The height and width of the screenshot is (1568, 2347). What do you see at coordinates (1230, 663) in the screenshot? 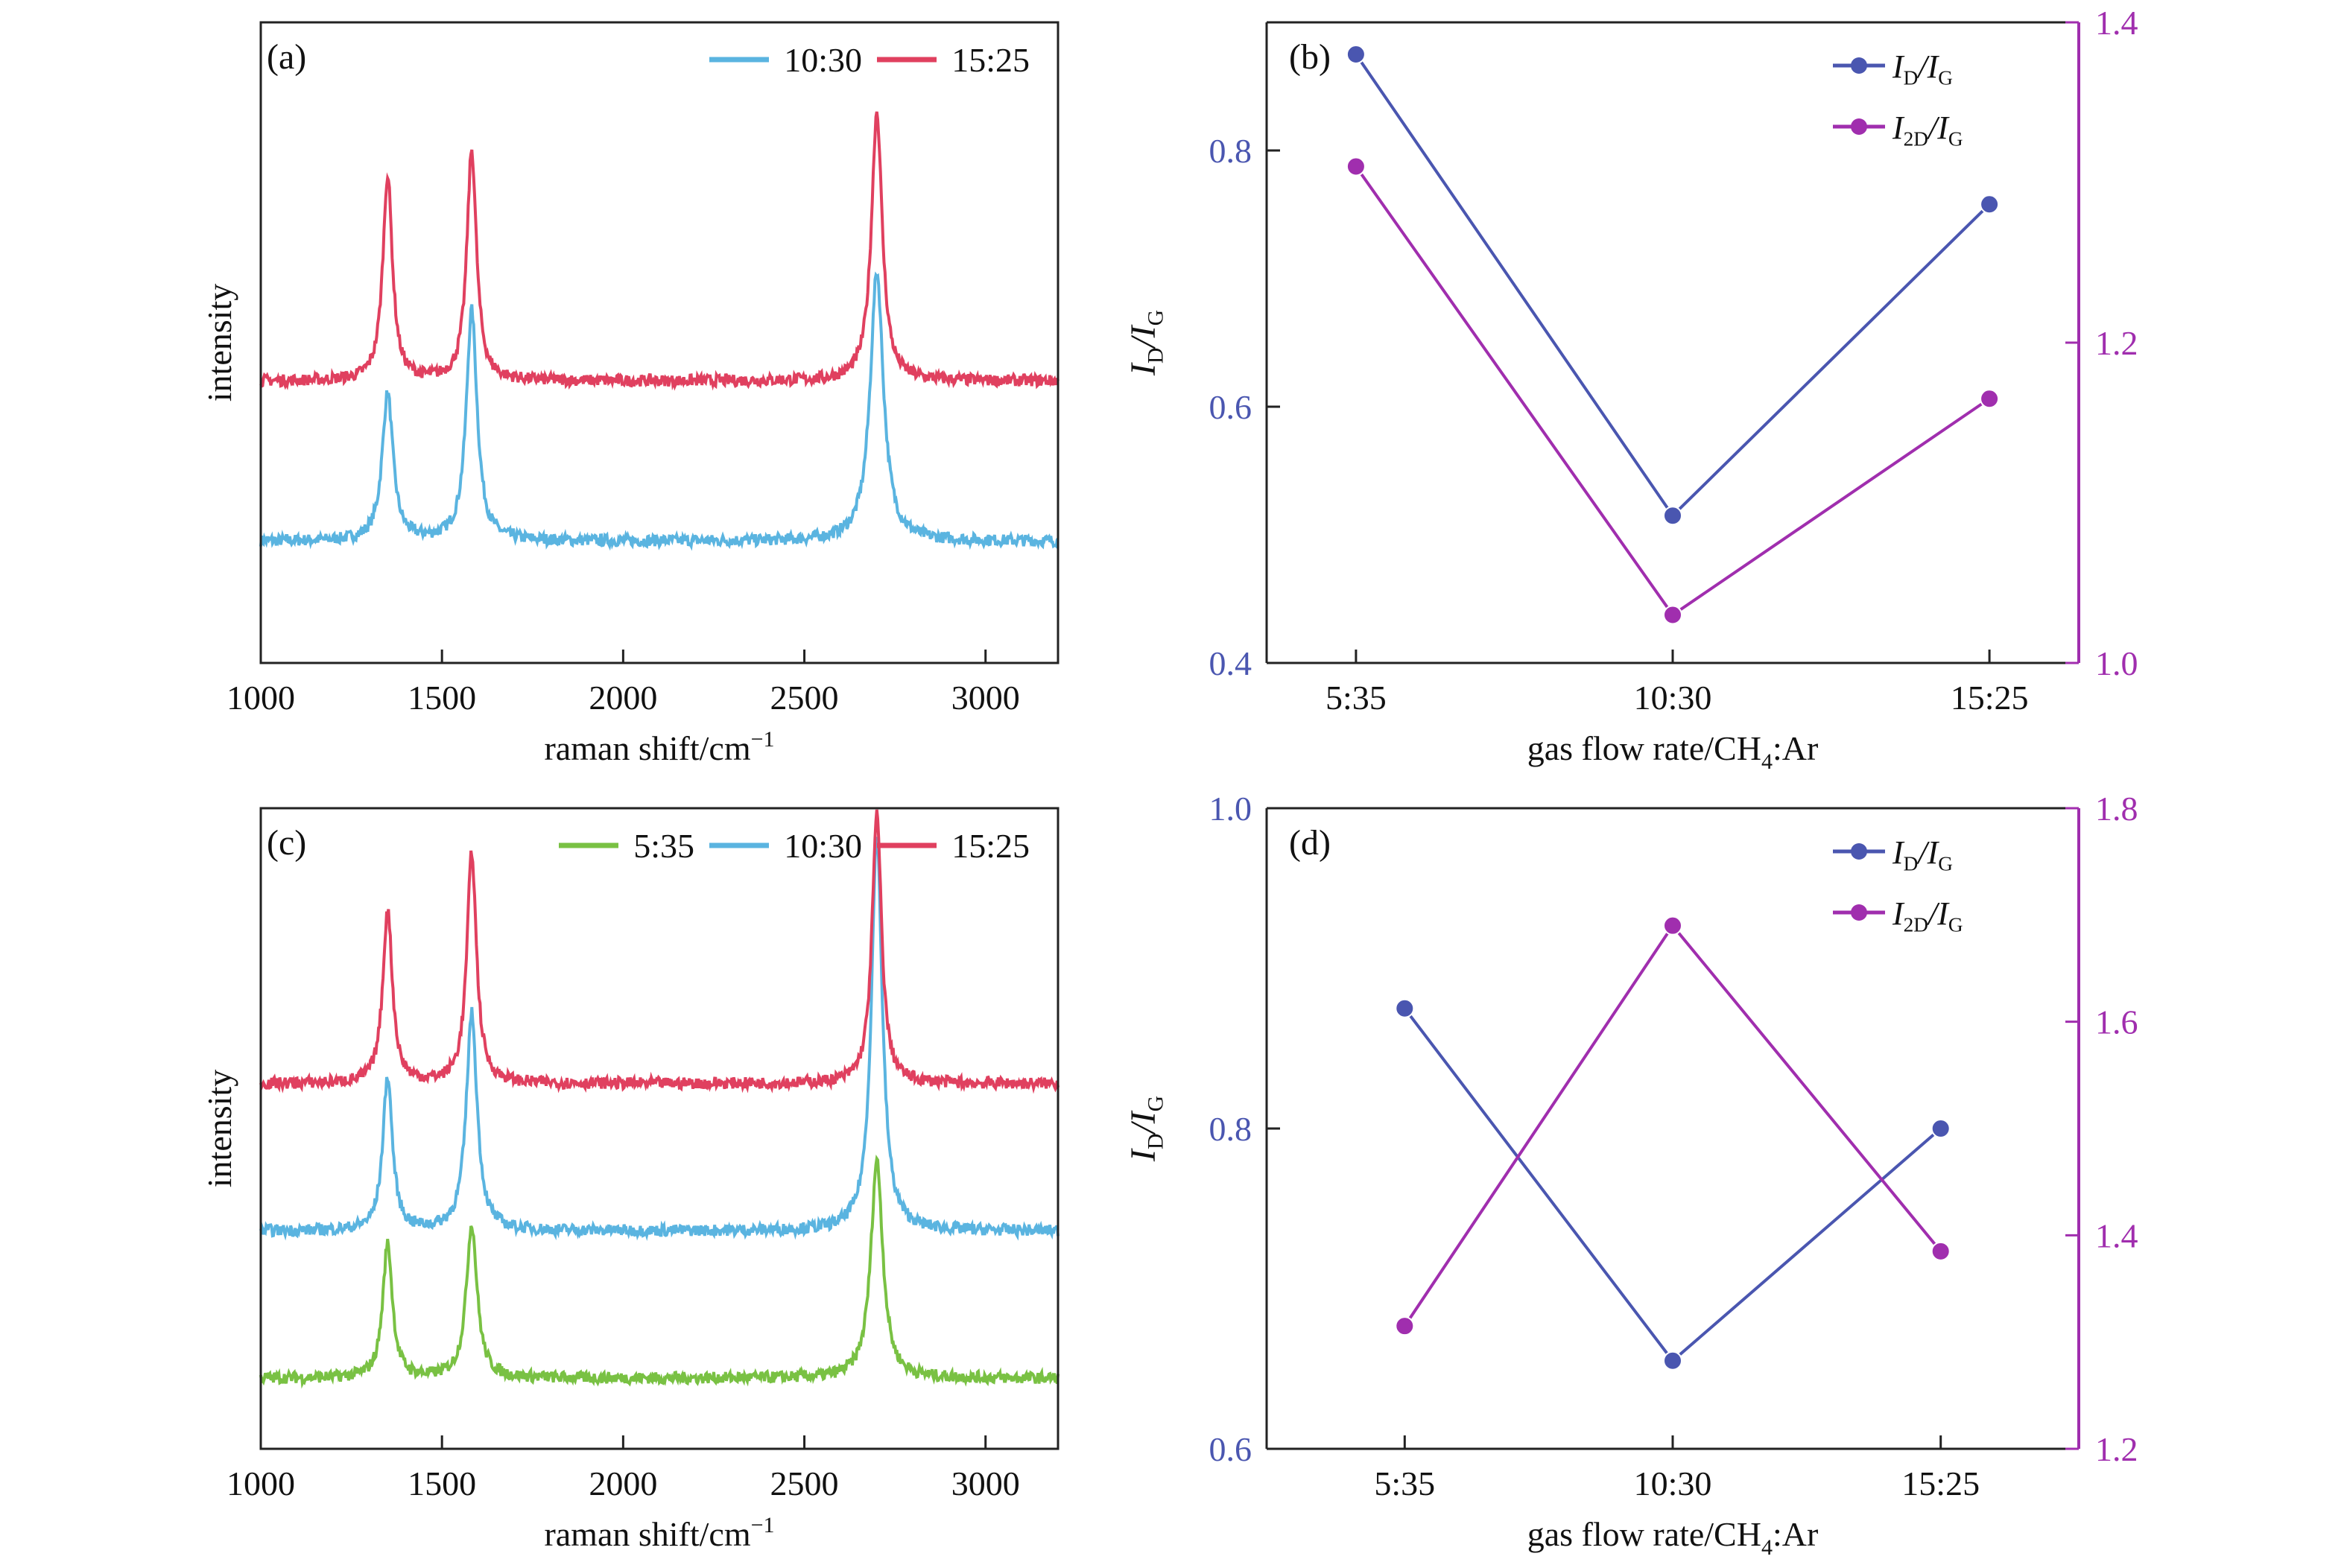
I see `y-left-tick-label: 0.4` at bounding box center [1230, 663].